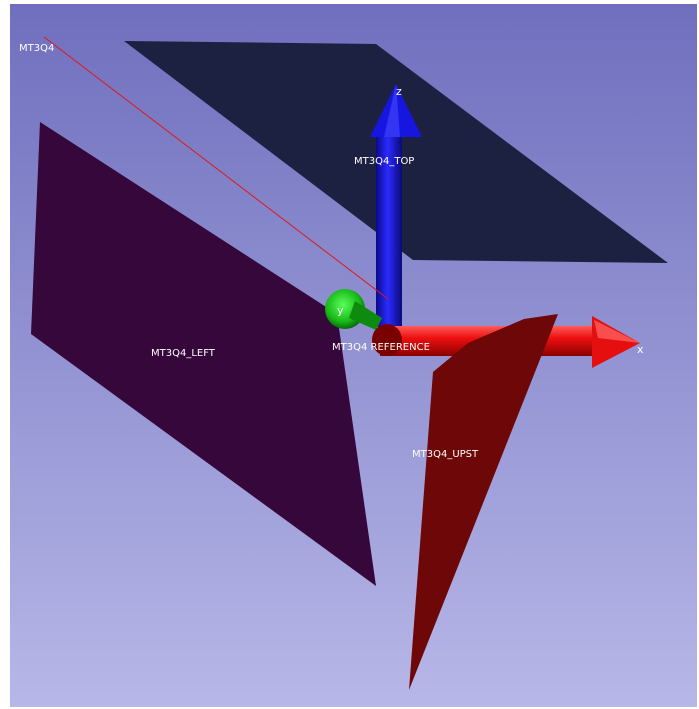 The width and height of the screenshot is (699, 709). Describe the element at coordinates (387, 340) in the screenshot. I see `reference-origin` at that location.